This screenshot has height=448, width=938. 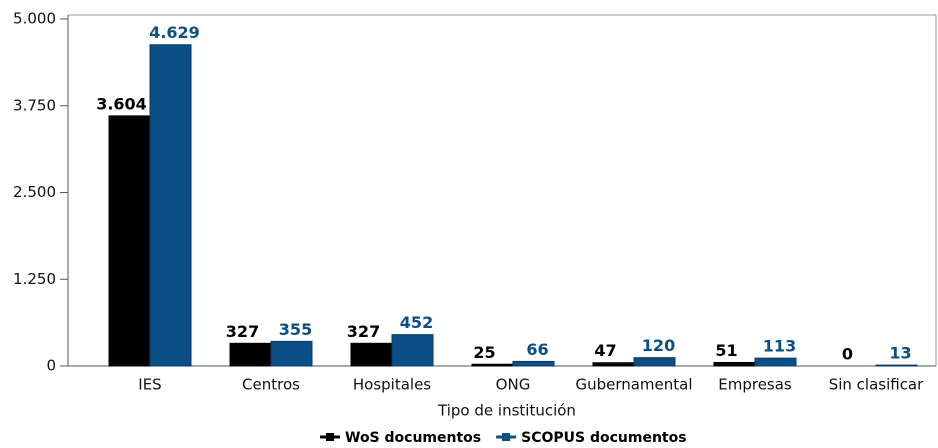 What do you see at coordinates (34, 279) in the screenshot?
I see `y-tick-label: 1.250` at bounding box center [34, 279].